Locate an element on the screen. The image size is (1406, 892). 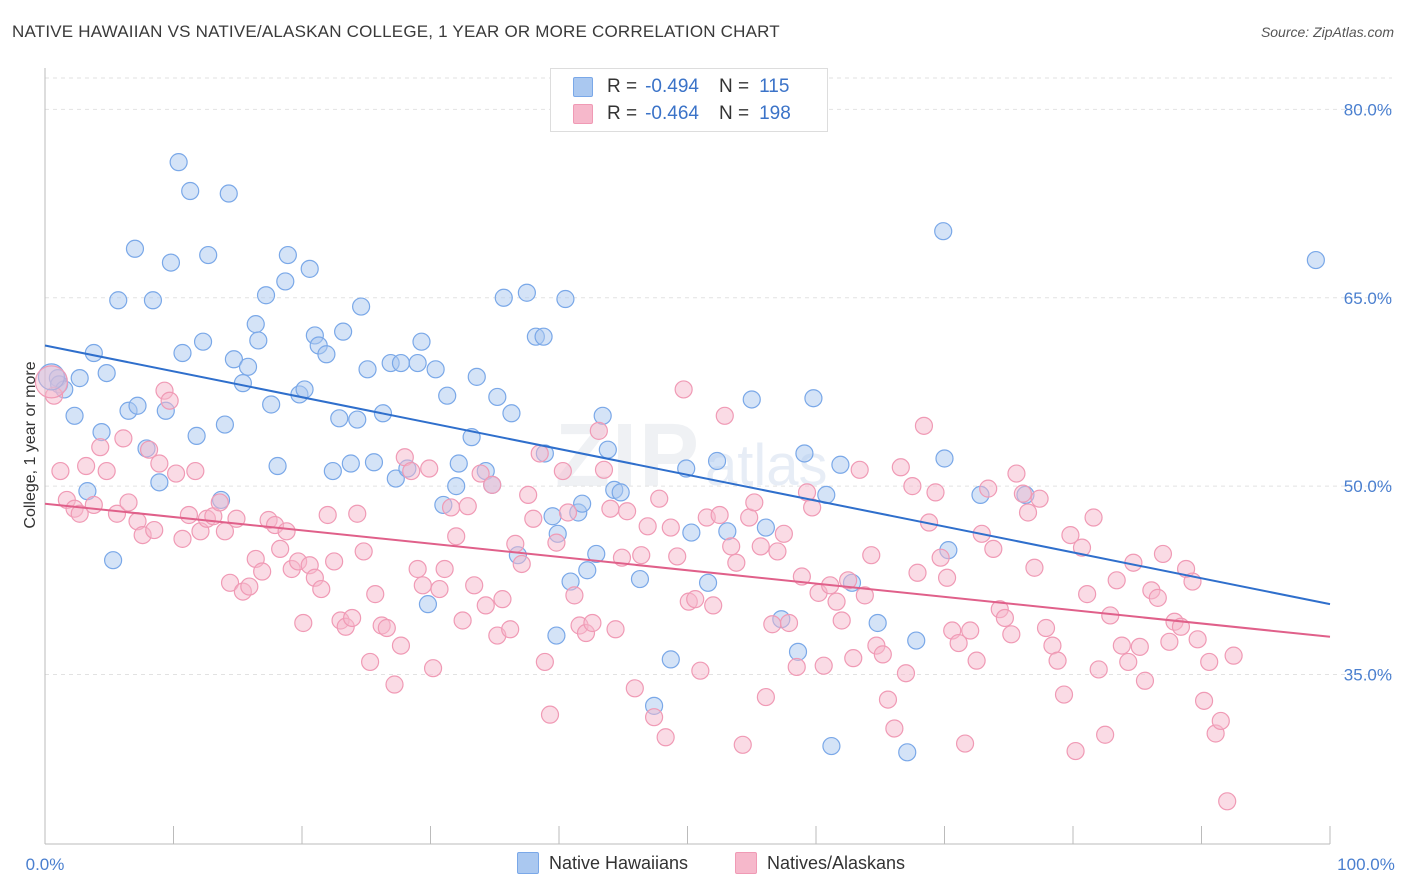
x-tick-label-min: 0.0% is located at coordinates (45, 864).